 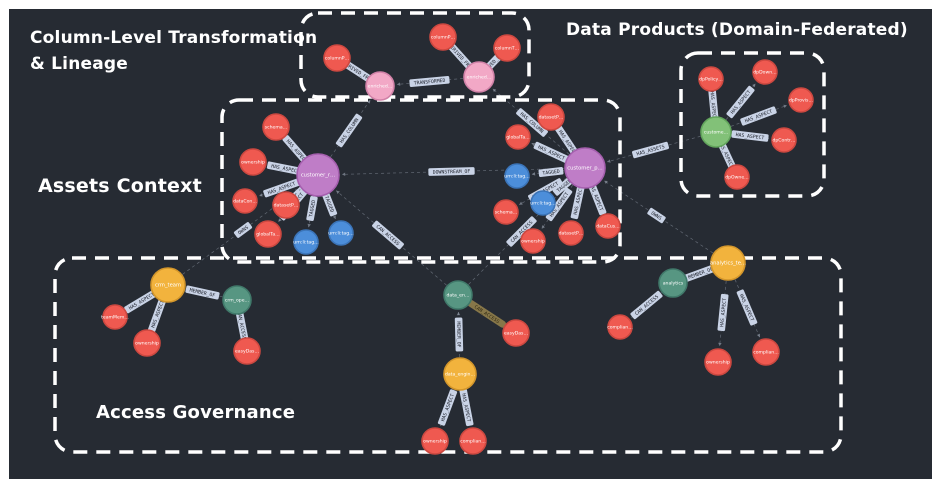 What do you see at coordinates (268, 234) in the screenshot?
I see `graph-node-A7` at bounding box center [268, 234].